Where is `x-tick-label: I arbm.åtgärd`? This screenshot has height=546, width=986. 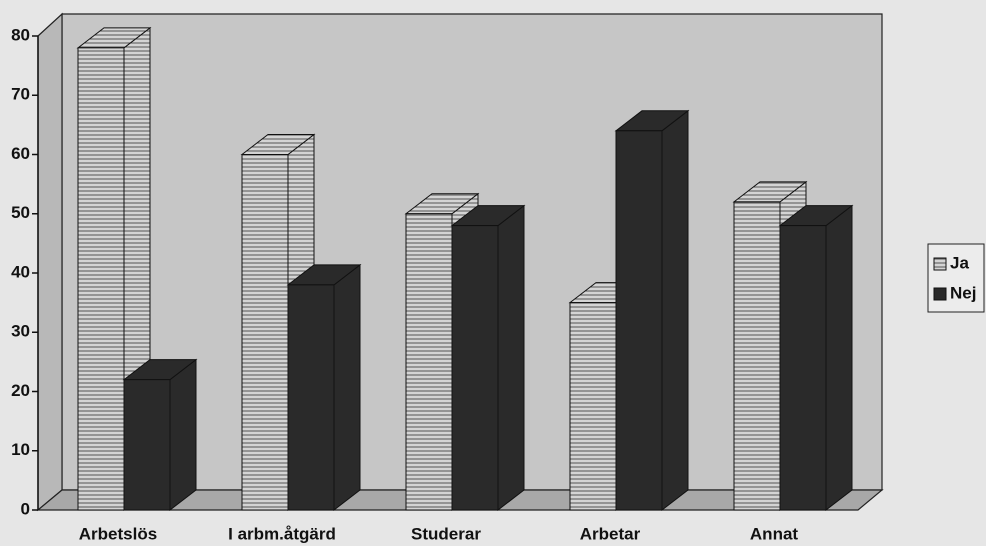
x-tick-label: I arbm.åtgärd is located at coordinates (282, 533).